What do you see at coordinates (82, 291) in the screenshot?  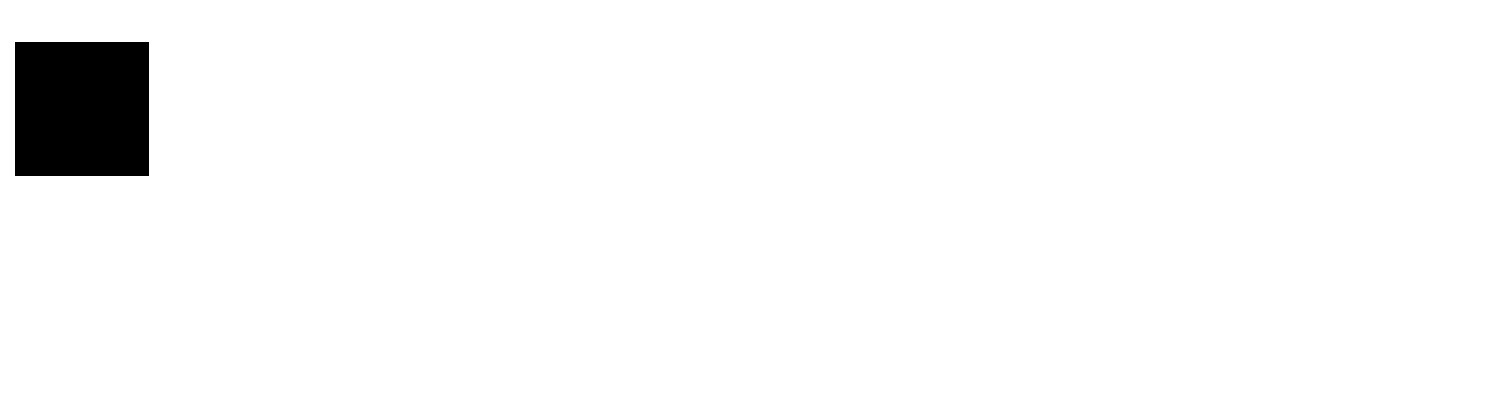 I see `transformed-image` at bounding box center [82, 291].